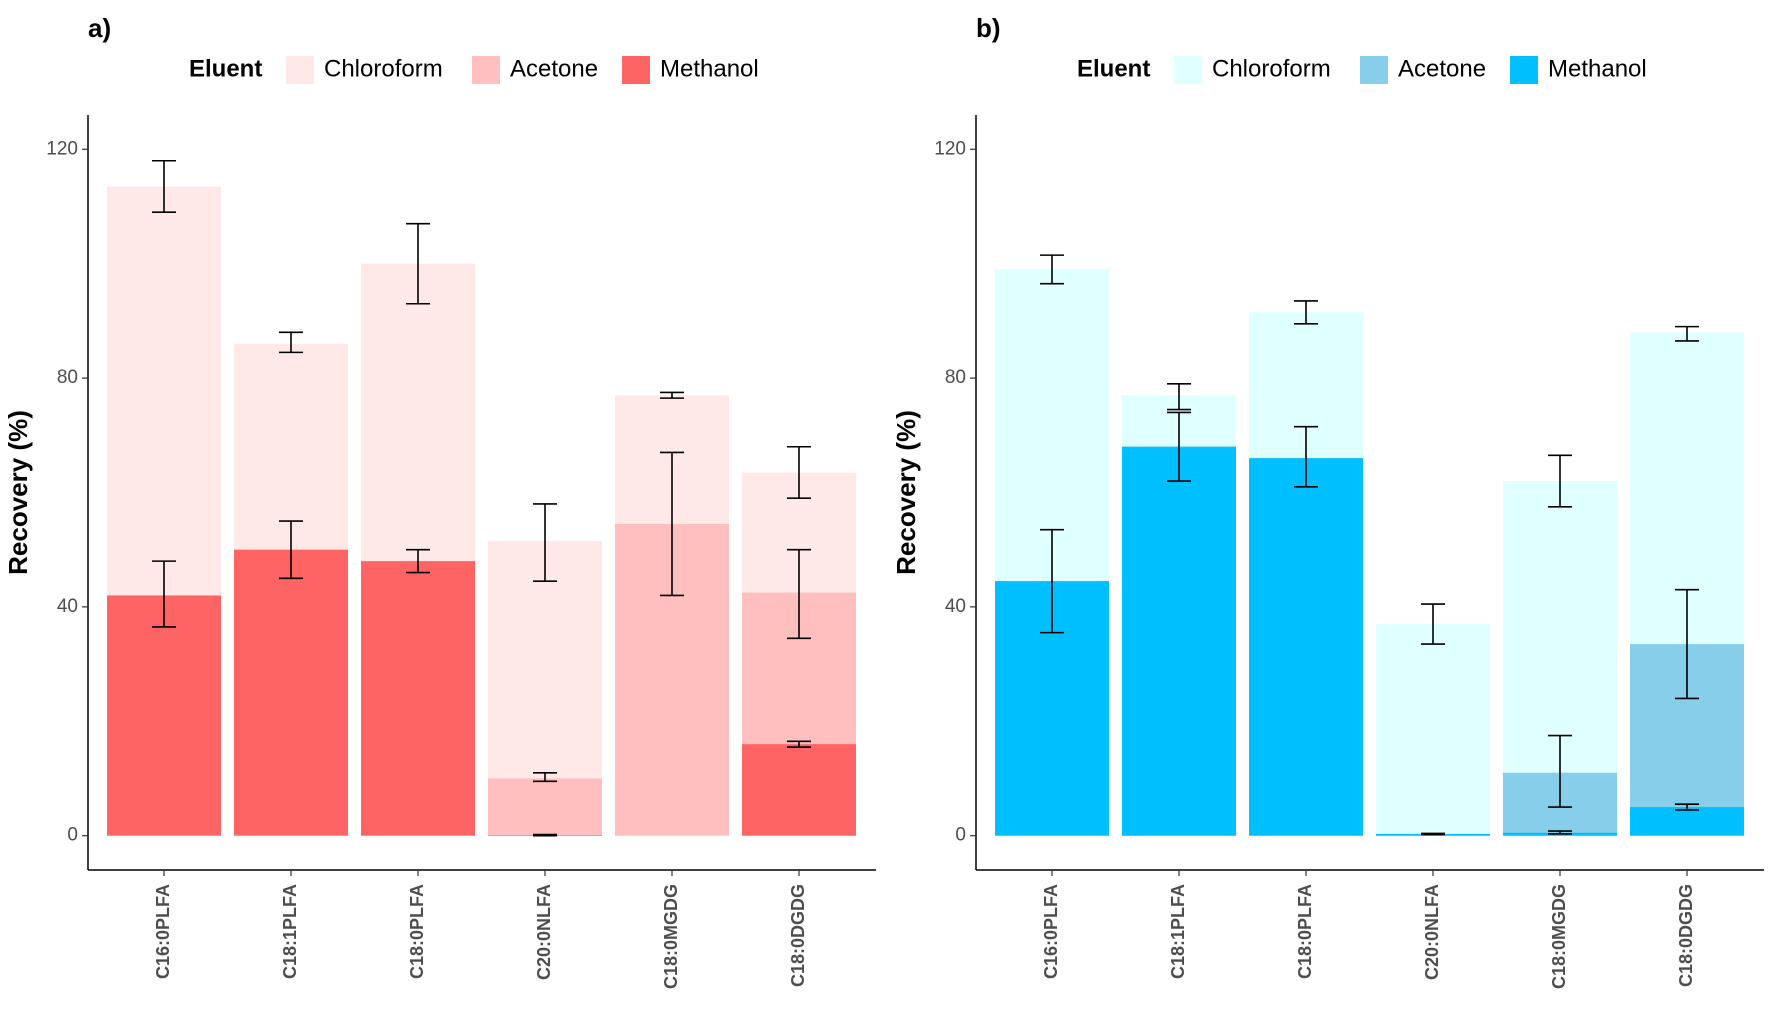 This screenshot has width=1772, height=1009. Describe the element at coordinates (1560, 832) in the screenshot. I see `error-bar-methanol-c18-0mgdg` at that location.